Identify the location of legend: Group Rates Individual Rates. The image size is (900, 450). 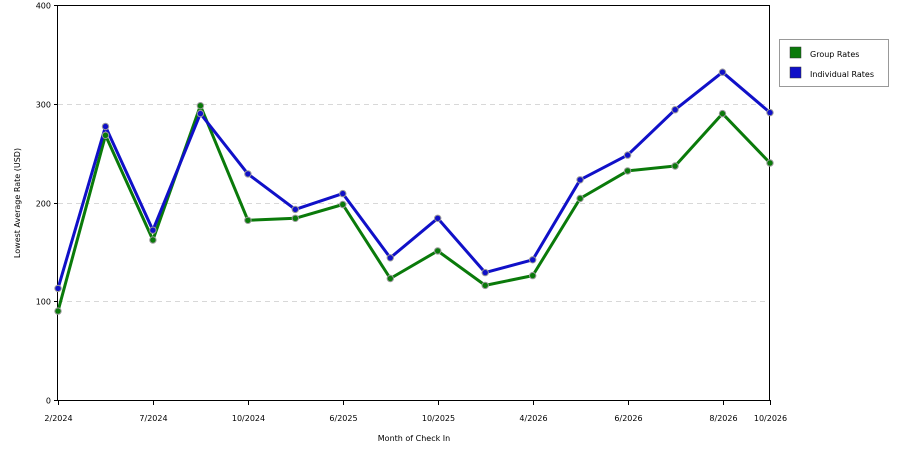
(834, 63).